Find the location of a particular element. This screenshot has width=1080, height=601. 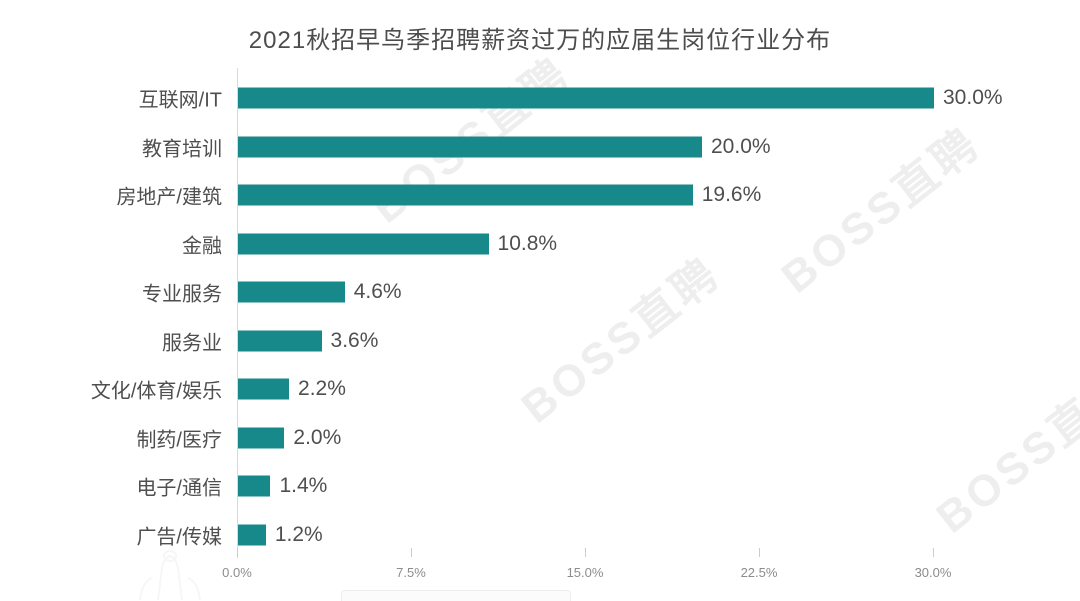

value-label: 3.6% is located at coordinates (354, 340).